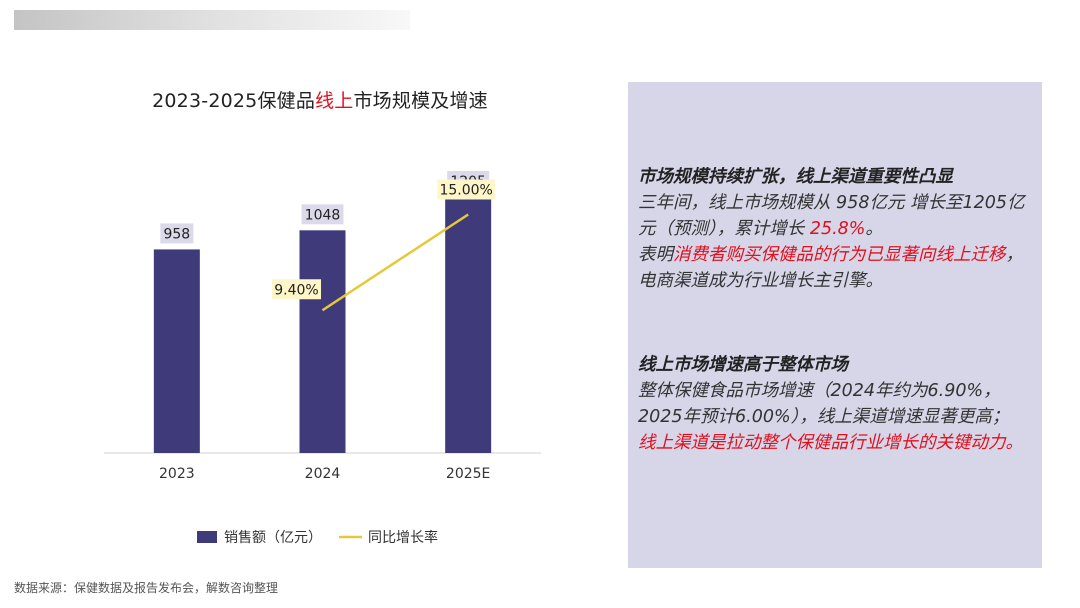 The image size is (1080, 608). I want to click on insight-text-1a: 三年间，线上市场规模从 958亿元 增长至1205亿元（预测），累计增长, so click(831, 216).